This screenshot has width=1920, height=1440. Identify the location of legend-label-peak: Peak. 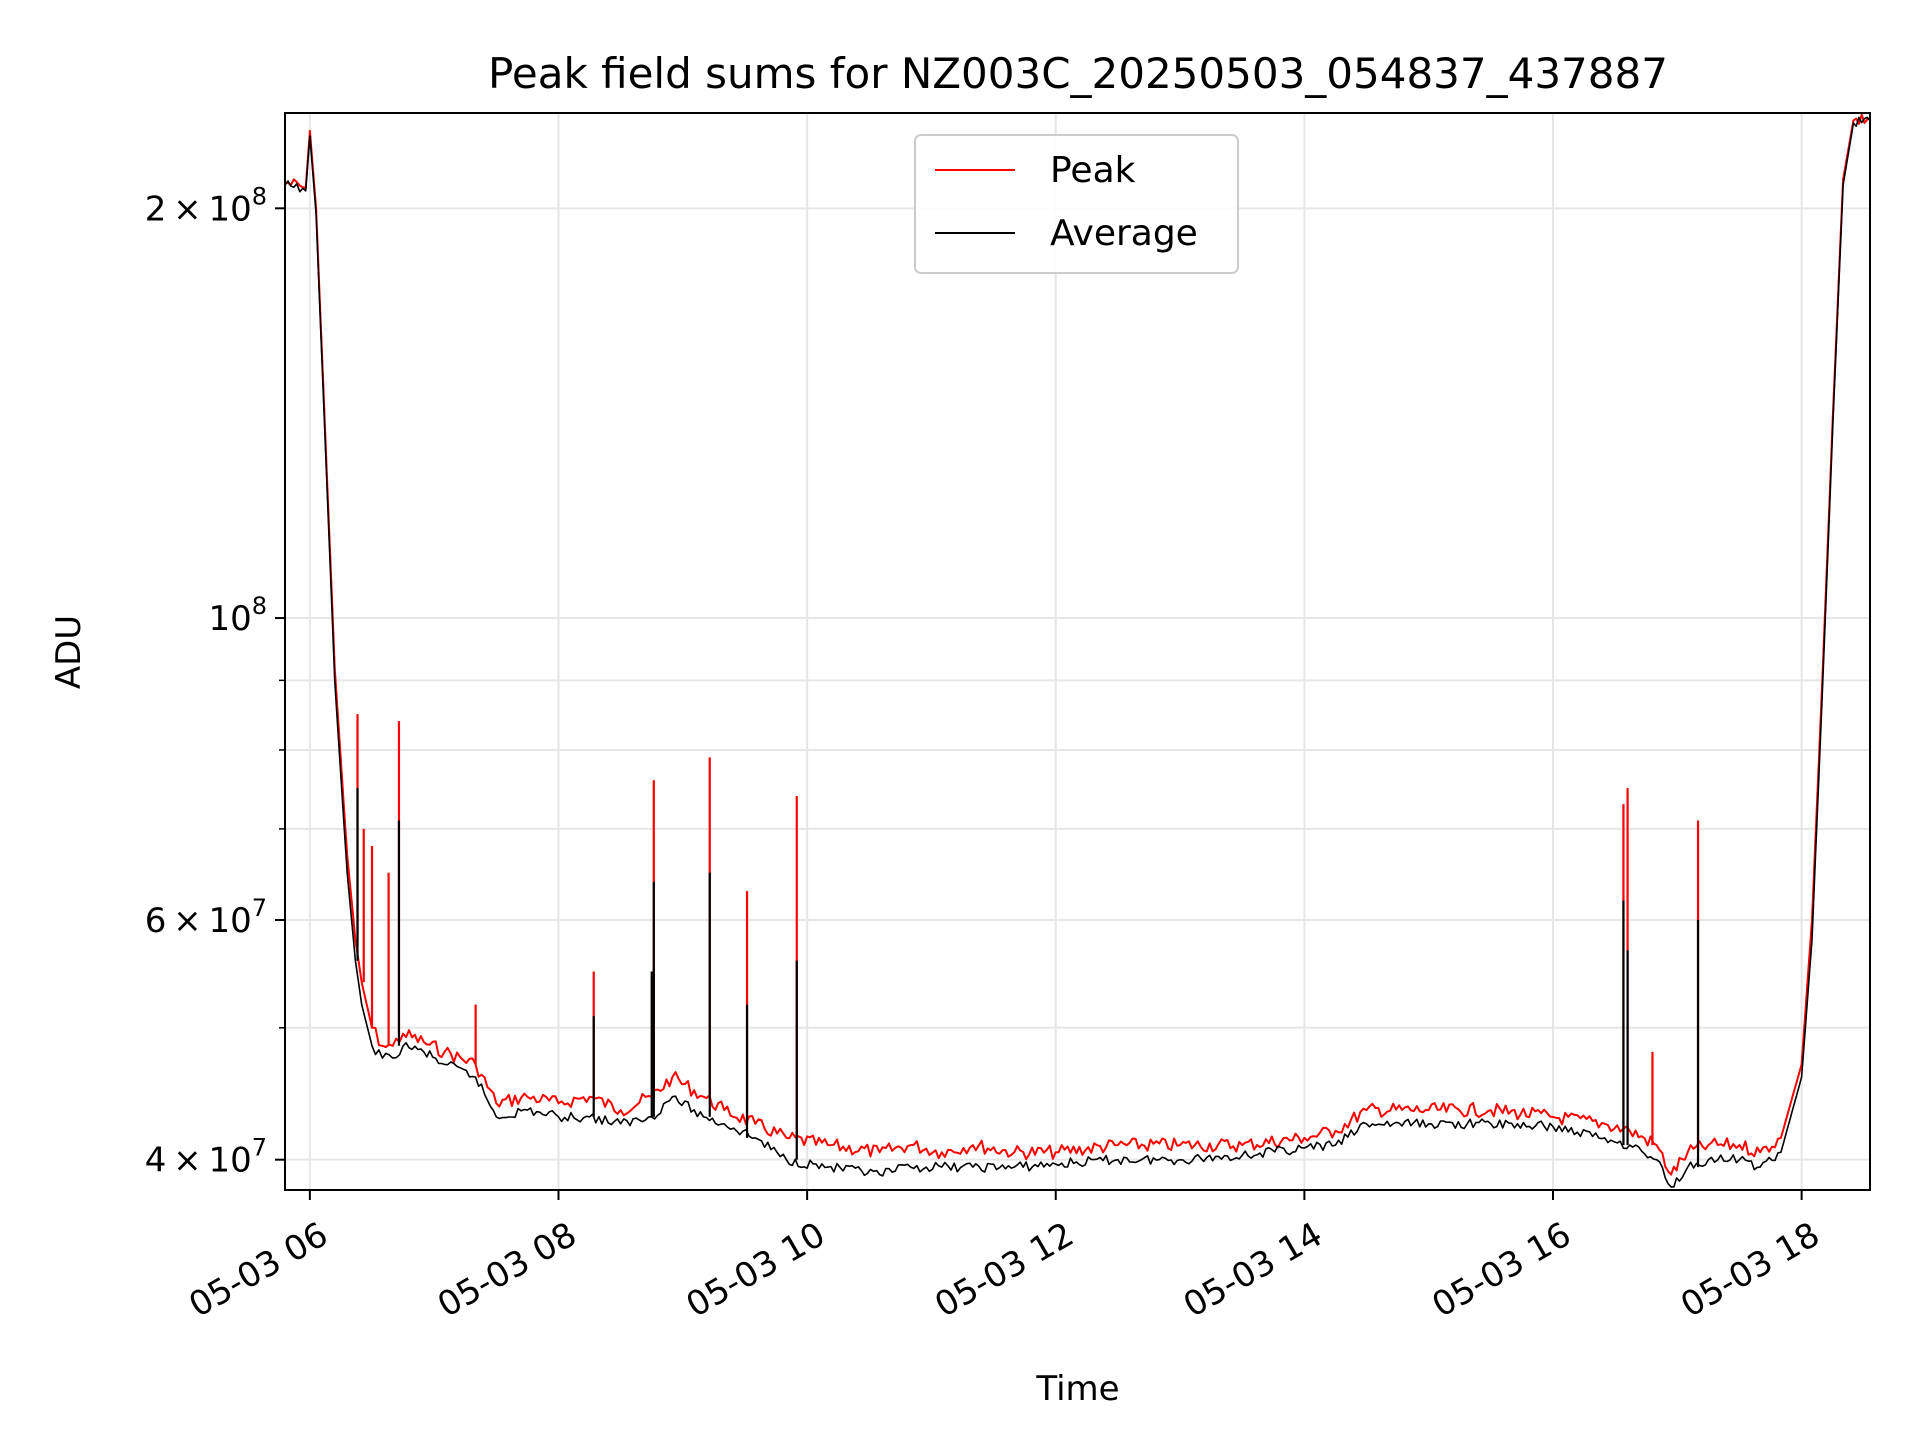
(1093, 170).